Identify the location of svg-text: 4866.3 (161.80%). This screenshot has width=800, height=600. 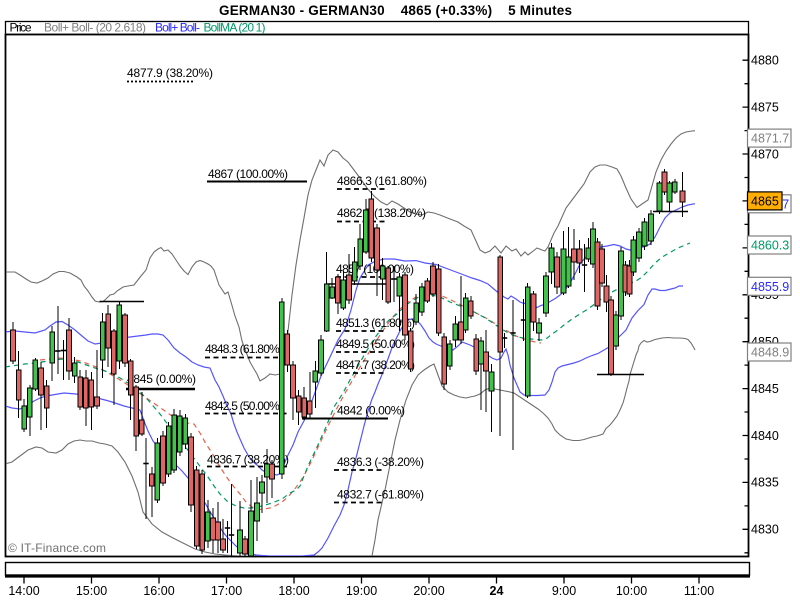
(382, 181).